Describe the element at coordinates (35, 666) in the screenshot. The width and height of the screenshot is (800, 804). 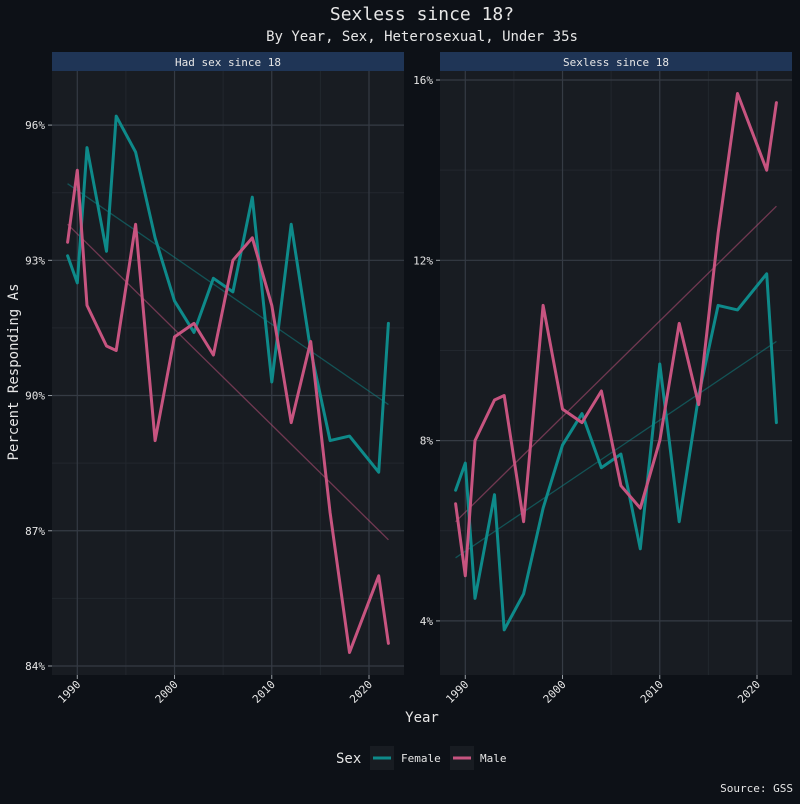
I see `y-tick-label: 84%` at that location.